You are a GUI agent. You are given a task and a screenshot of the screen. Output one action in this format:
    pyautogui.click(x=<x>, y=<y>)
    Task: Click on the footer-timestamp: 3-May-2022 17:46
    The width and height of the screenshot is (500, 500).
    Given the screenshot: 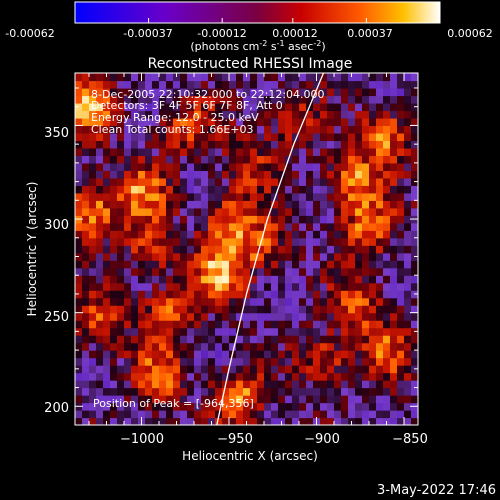 What is the action you would take?
    pyautogui.click(x=436, y=490)
    